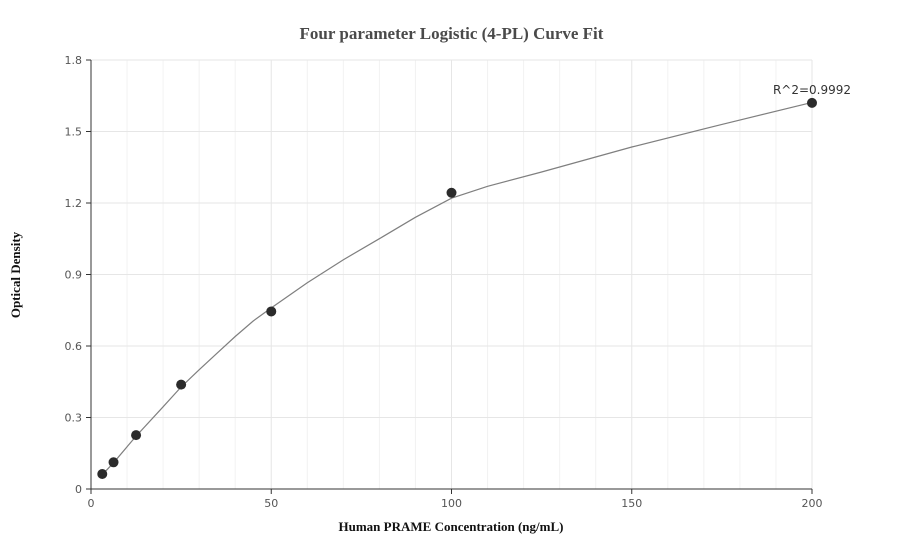 The width and height of the screenshot is (903, 560). Describe the element at coordinates (74, 203) in the screenshot. I see `y-tick-label: 1.2` at that location.